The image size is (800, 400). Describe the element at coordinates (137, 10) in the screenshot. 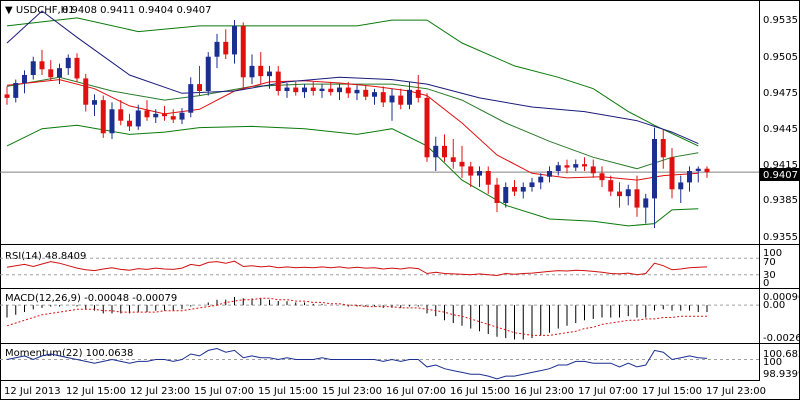

I see `ohlc-header: 0.9408 0.9411 0.9404 0.9407` at that location.